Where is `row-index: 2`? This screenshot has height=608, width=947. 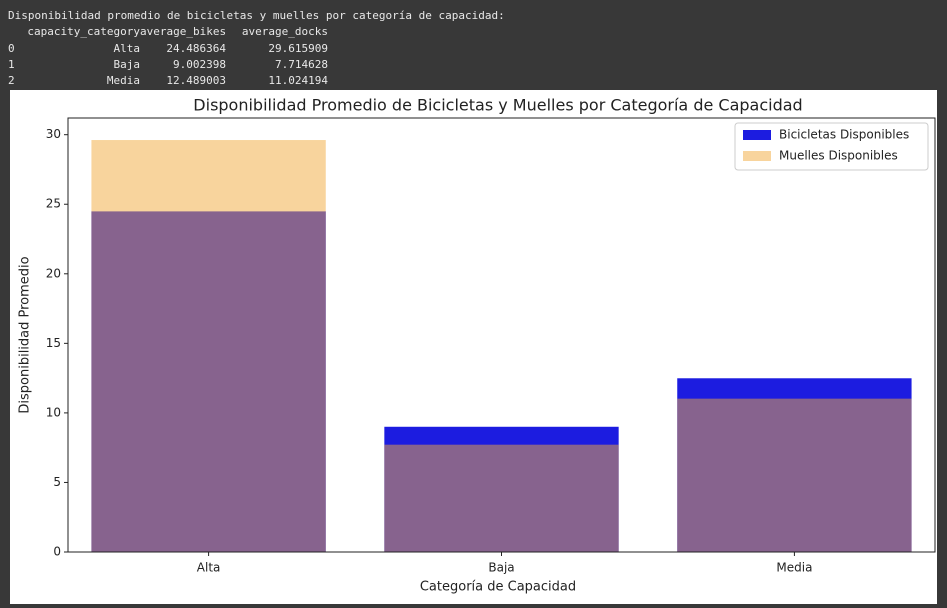 row-index: 2 is located at coordinates (11, 81).